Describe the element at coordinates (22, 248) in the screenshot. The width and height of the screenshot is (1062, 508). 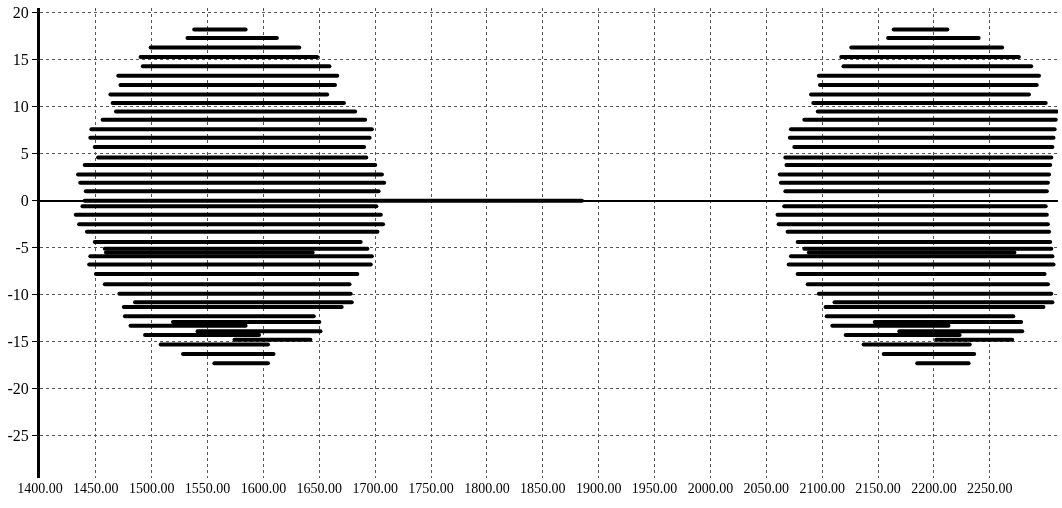
I see `y-tick-label: -5` at that location.